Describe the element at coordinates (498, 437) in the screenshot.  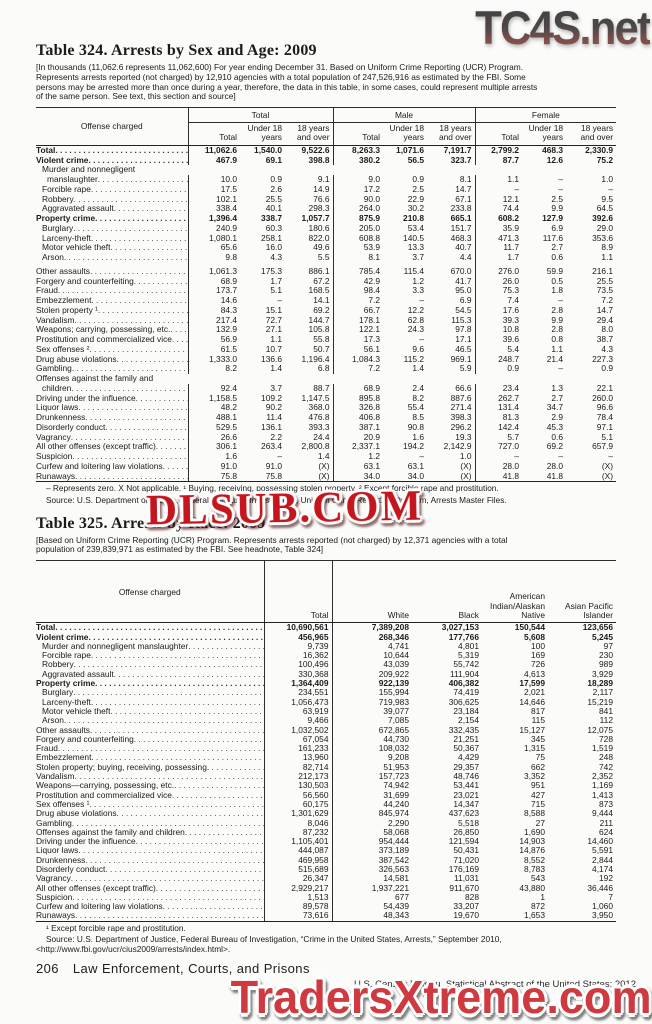
I see `value-cell: 5.7` at that location.